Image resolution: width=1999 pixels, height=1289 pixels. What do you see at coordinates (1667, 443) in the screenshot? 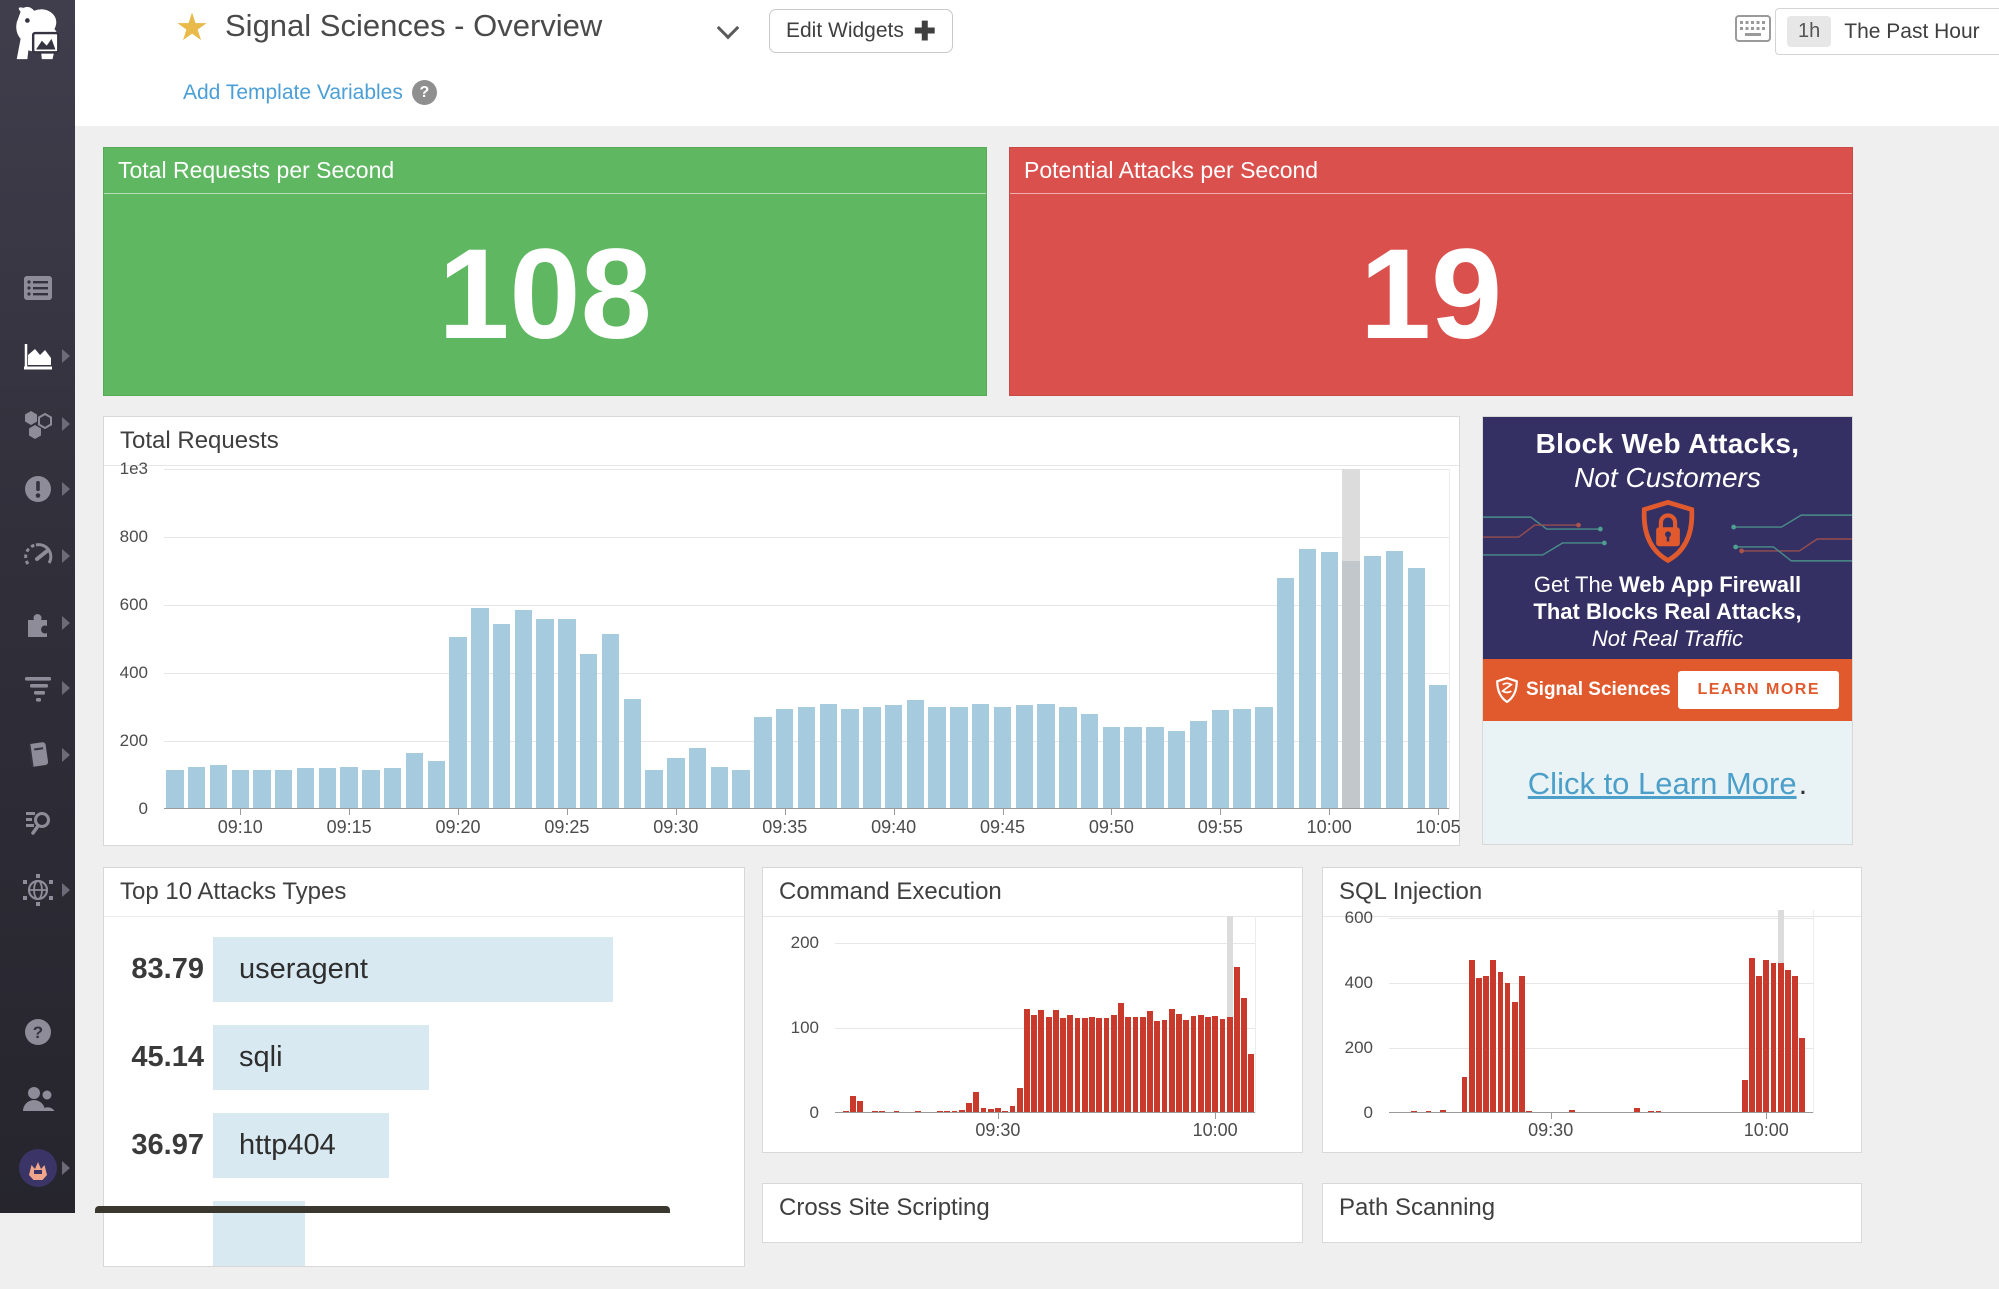
I see `ad-heading: Block Web Attacks,` at bounding box center [1667, 443].